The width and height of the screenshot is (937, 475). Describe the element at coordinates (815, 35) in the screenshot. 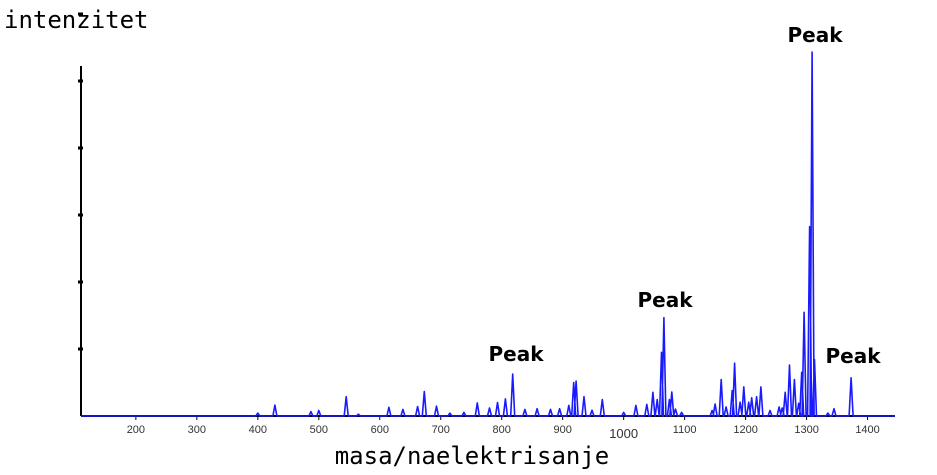

I see `peak-label-main: Peak` at that location.